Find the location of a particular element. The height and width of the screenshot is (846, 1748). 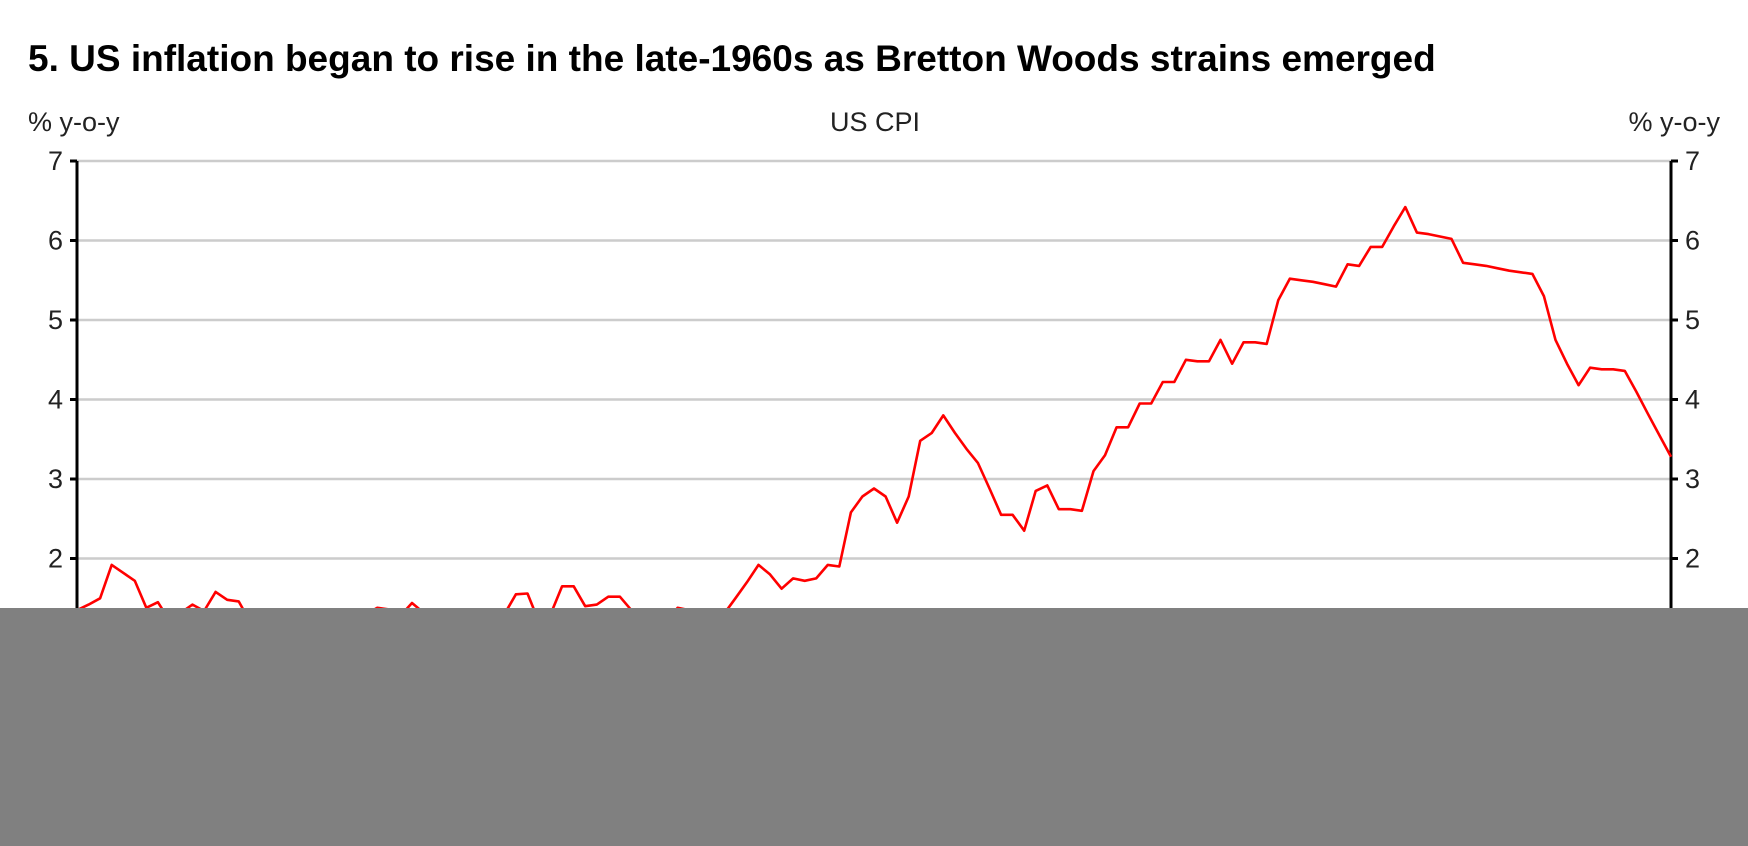

right-tick-label-6: 6 is located at coordinates (1692, 241).